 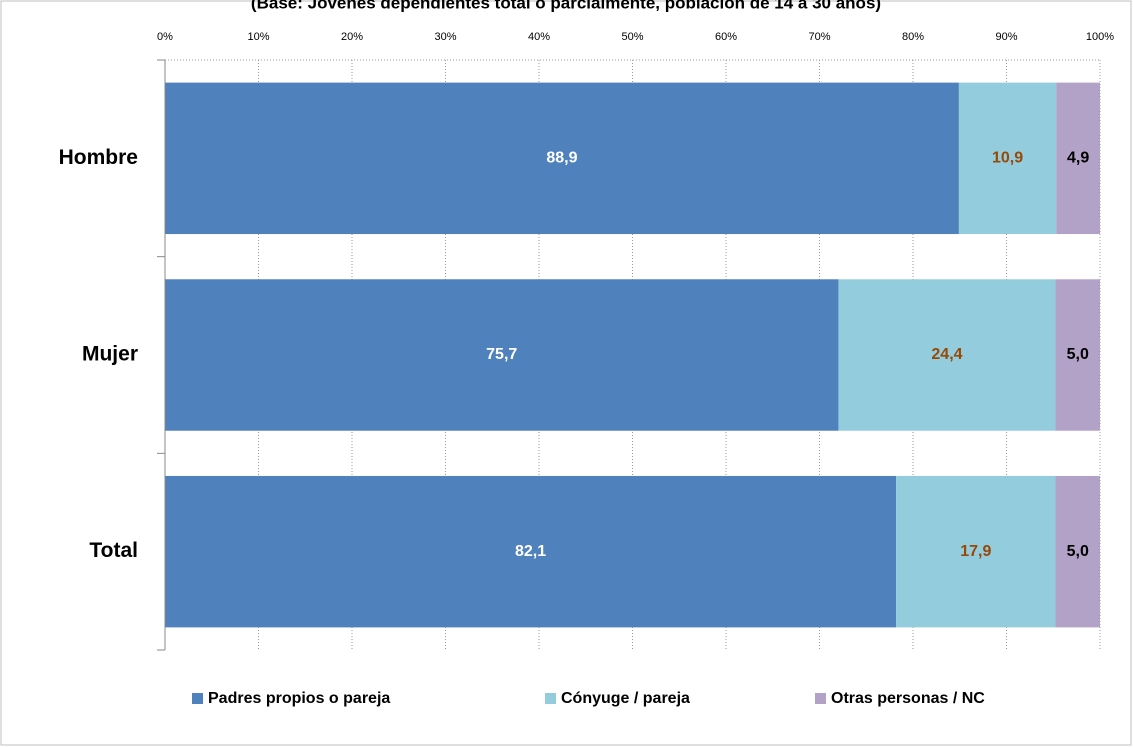 I want to click on value-label: 10,9, so click(x=1007, y=158).